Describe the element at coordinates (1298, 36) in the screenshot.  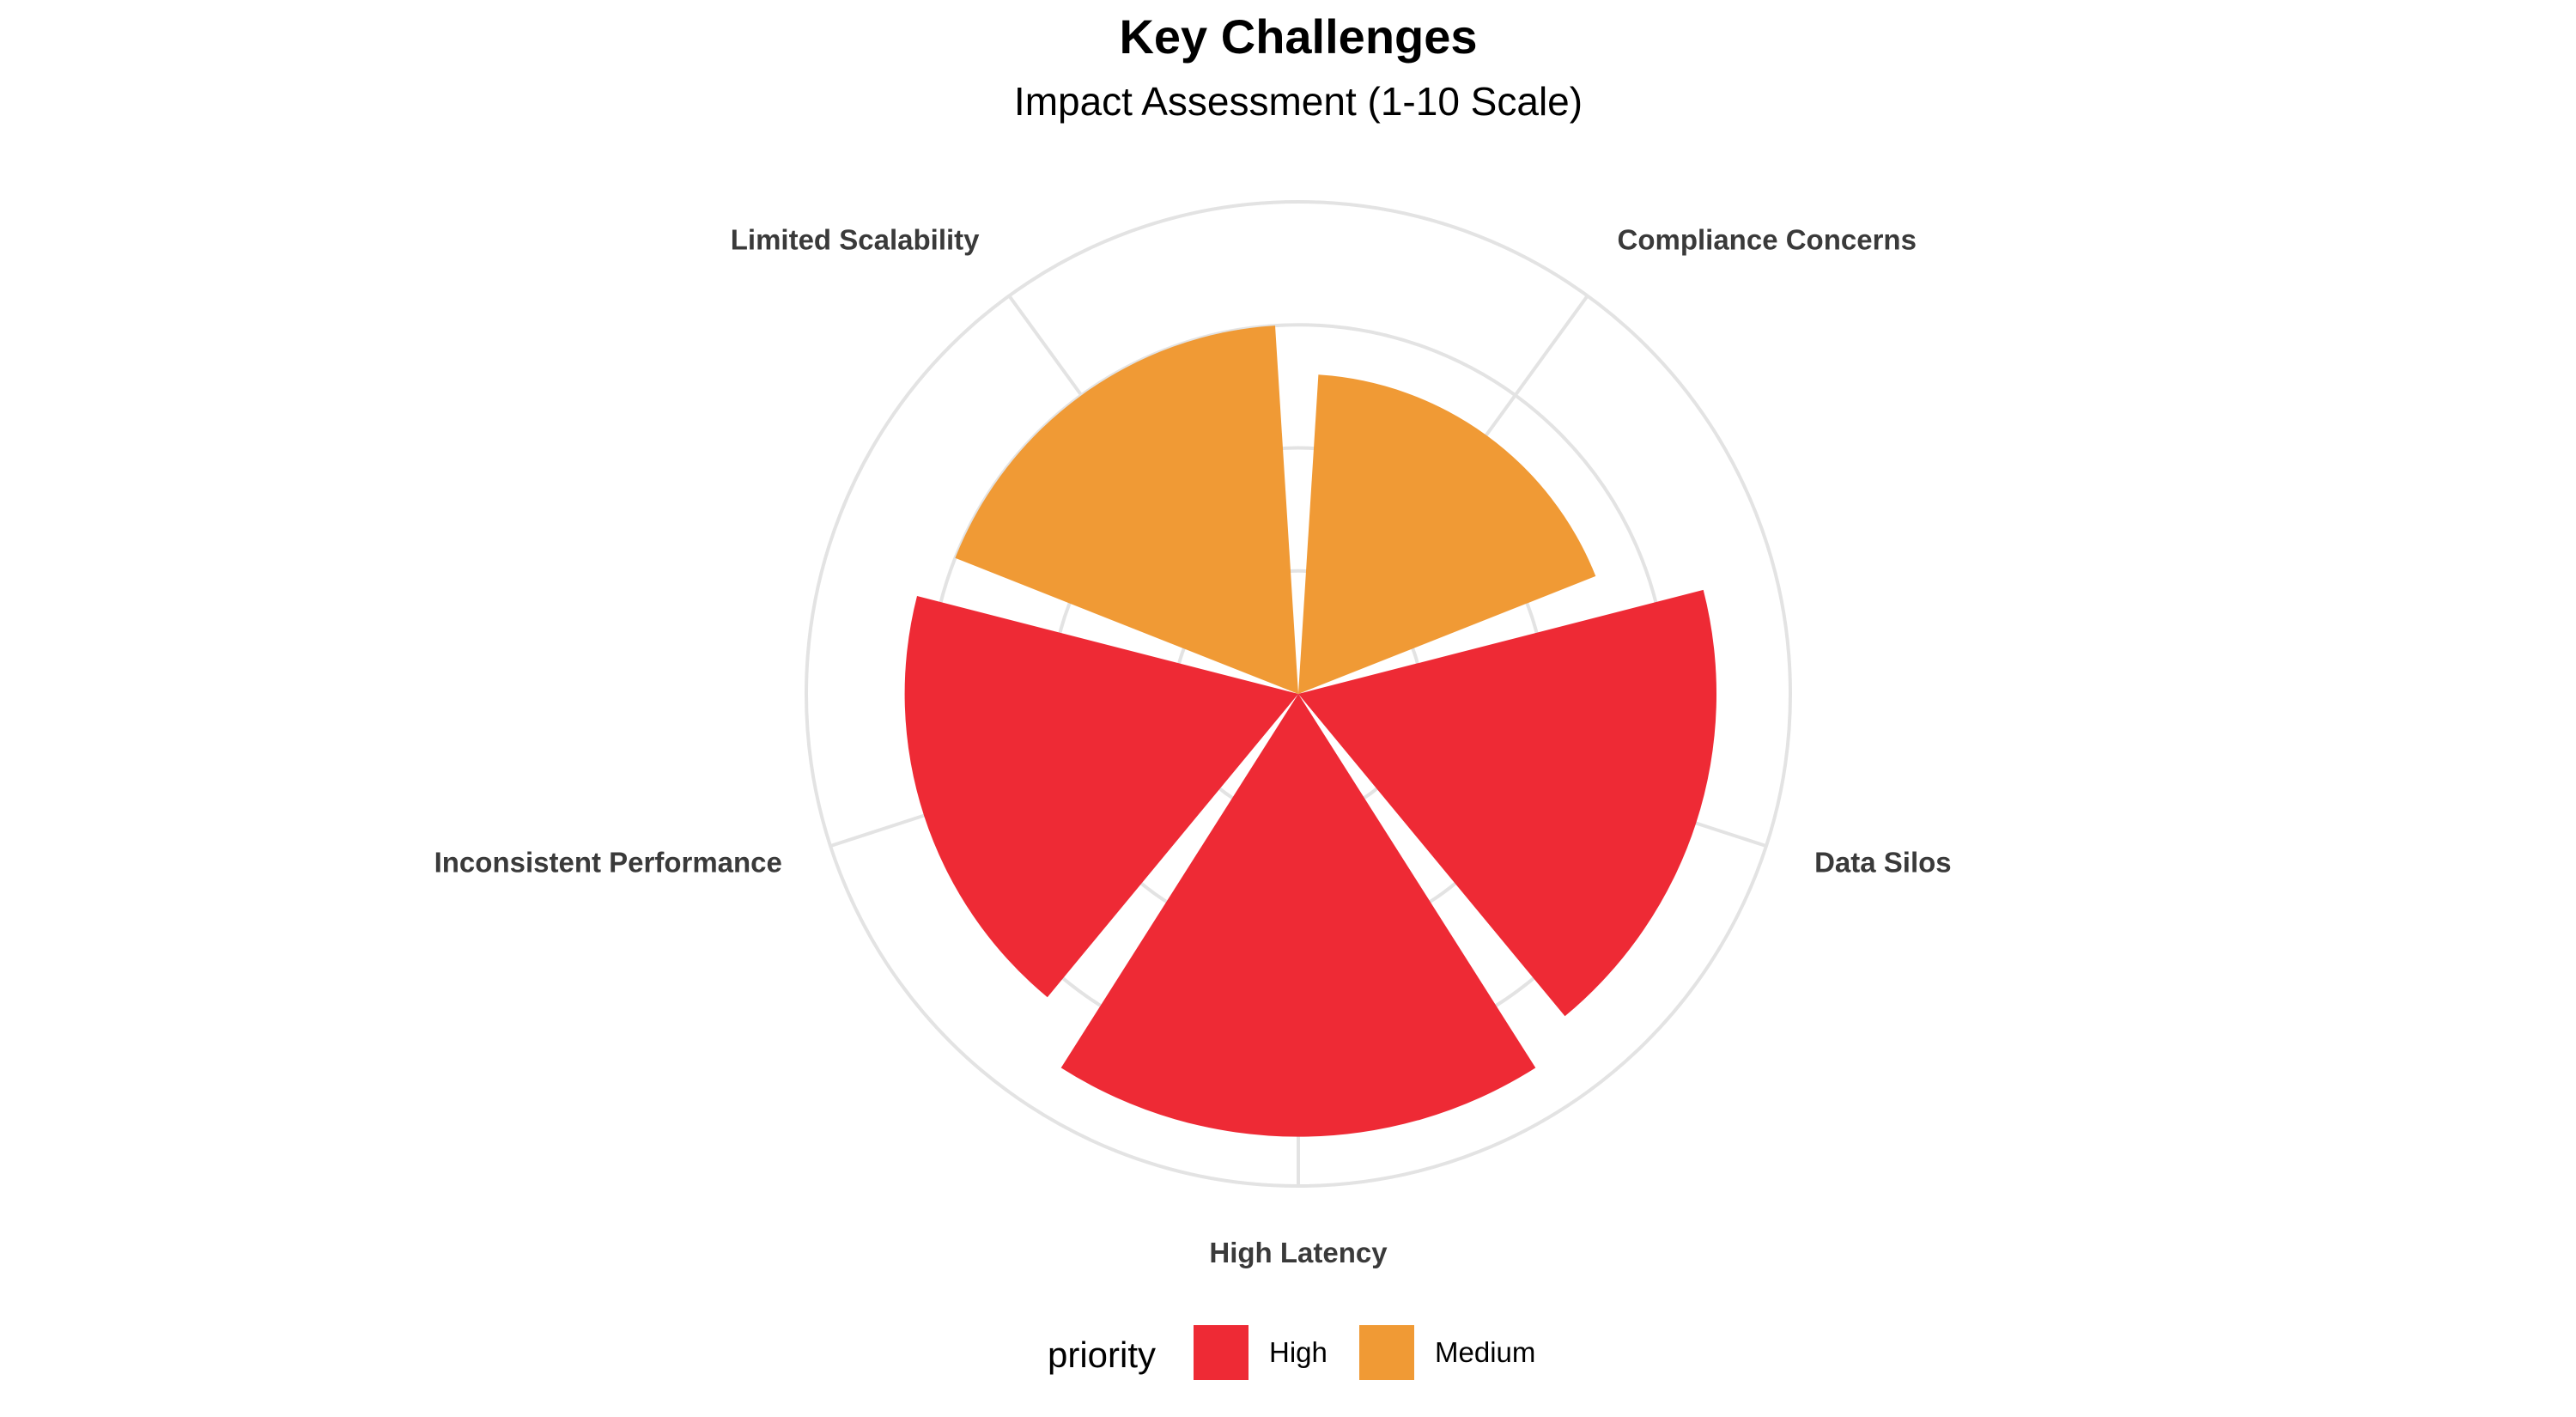
I see `chart-title: Key Challenges` at that location.